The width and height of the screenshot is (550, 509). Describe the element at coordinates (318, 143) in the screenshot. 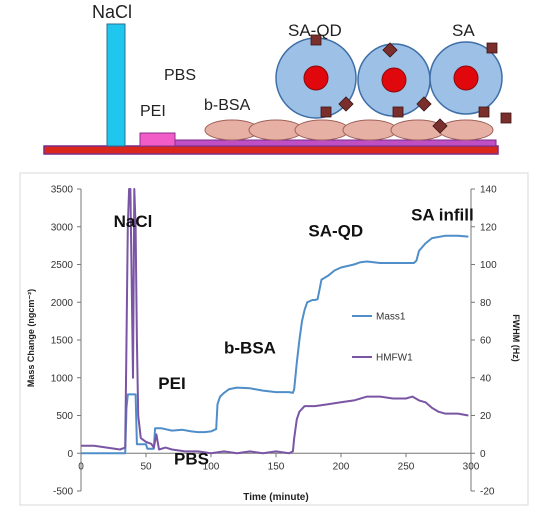

I see `pei-layer-strip` at that location.